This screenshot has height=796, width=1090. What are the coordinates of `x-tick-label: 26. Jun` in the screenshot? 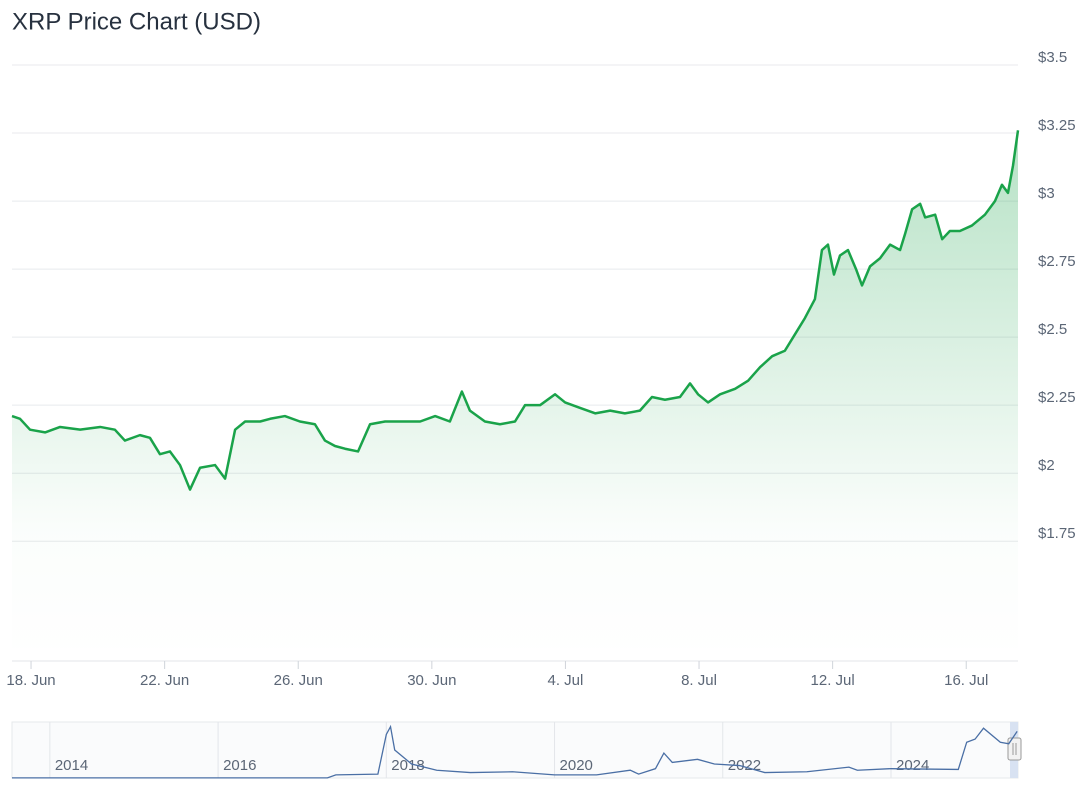 It's located at (298, 680).